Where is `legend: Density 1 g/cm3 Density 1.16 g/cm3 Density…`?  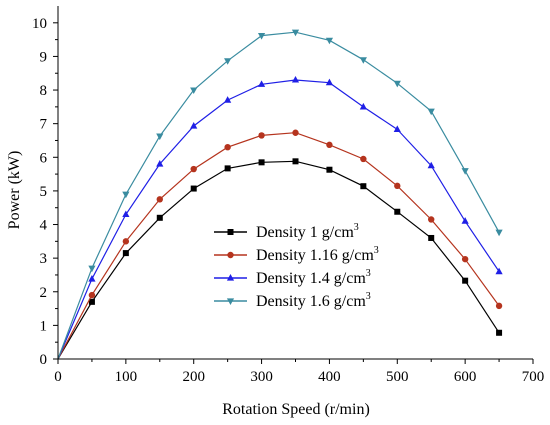 legend: Density 1 g/cm3 Density 1.16 g/cm3 Density… is located at coordinates (296, 266).